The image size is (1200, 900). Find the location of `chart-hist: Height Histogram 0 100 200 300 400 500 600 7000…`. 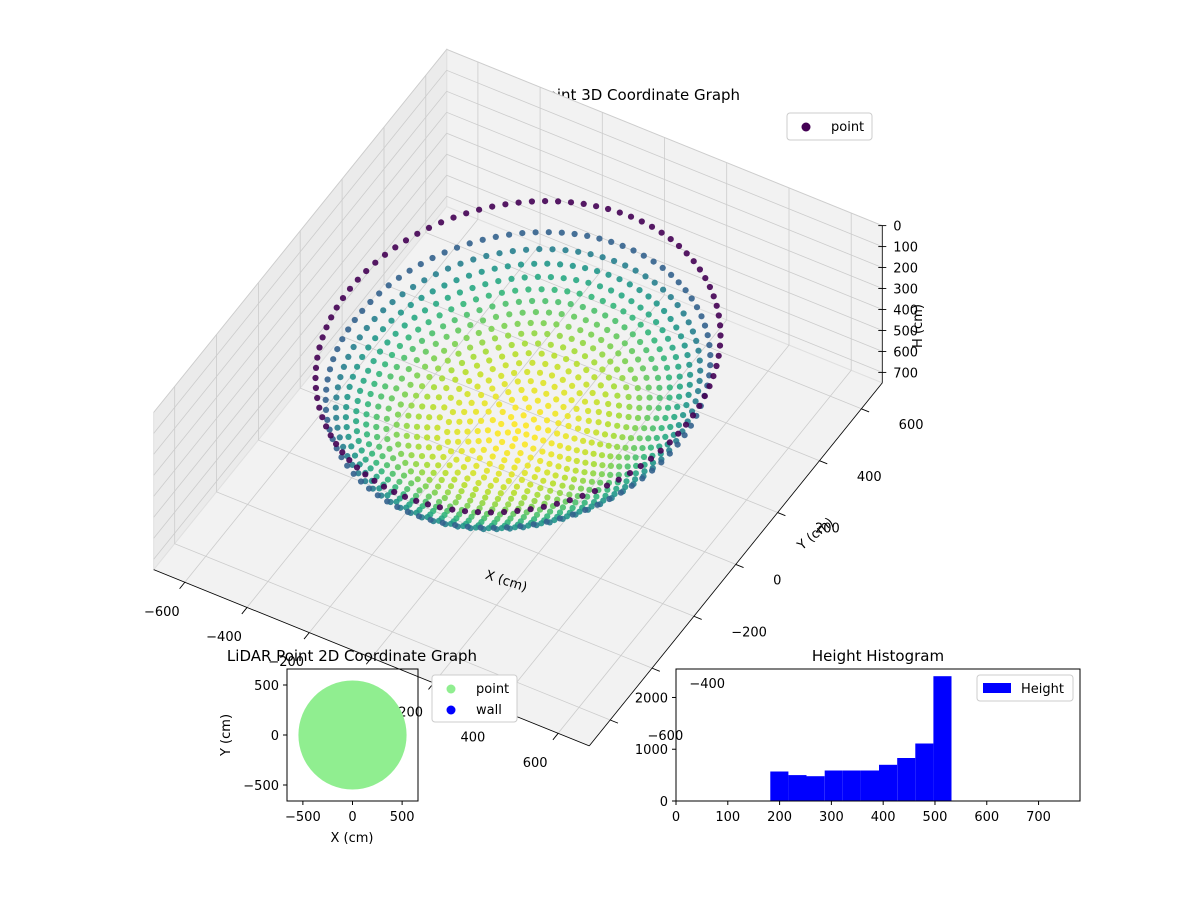

chart-hist: Height Histogram 0 100 200 300 400 500 600 7000… is located at coordinates (858, 736).